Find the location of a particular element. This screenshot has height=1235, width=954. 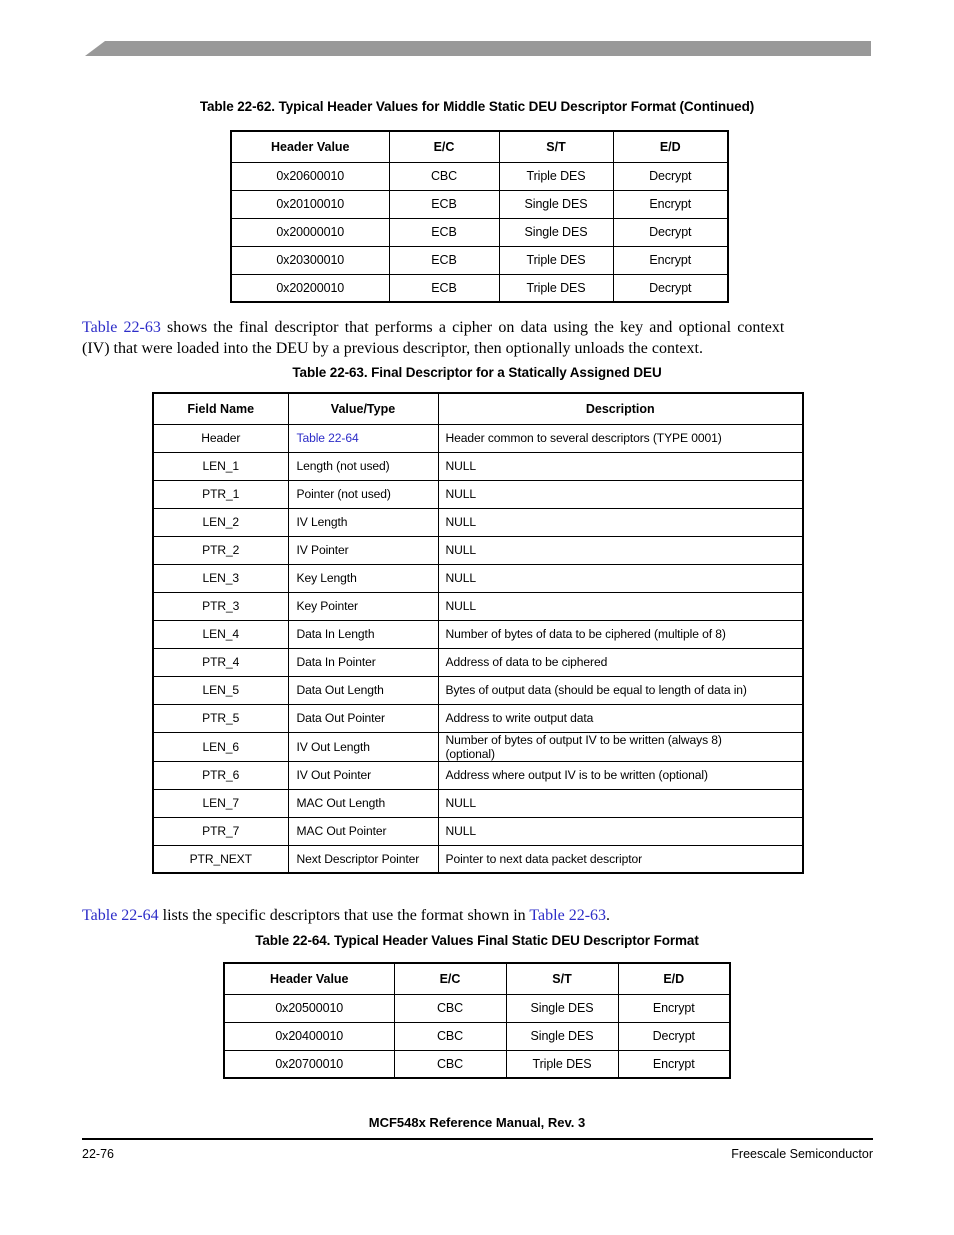

table-row: LEN_7 MAC Out Length NULL is located at coordinates (478, 803).